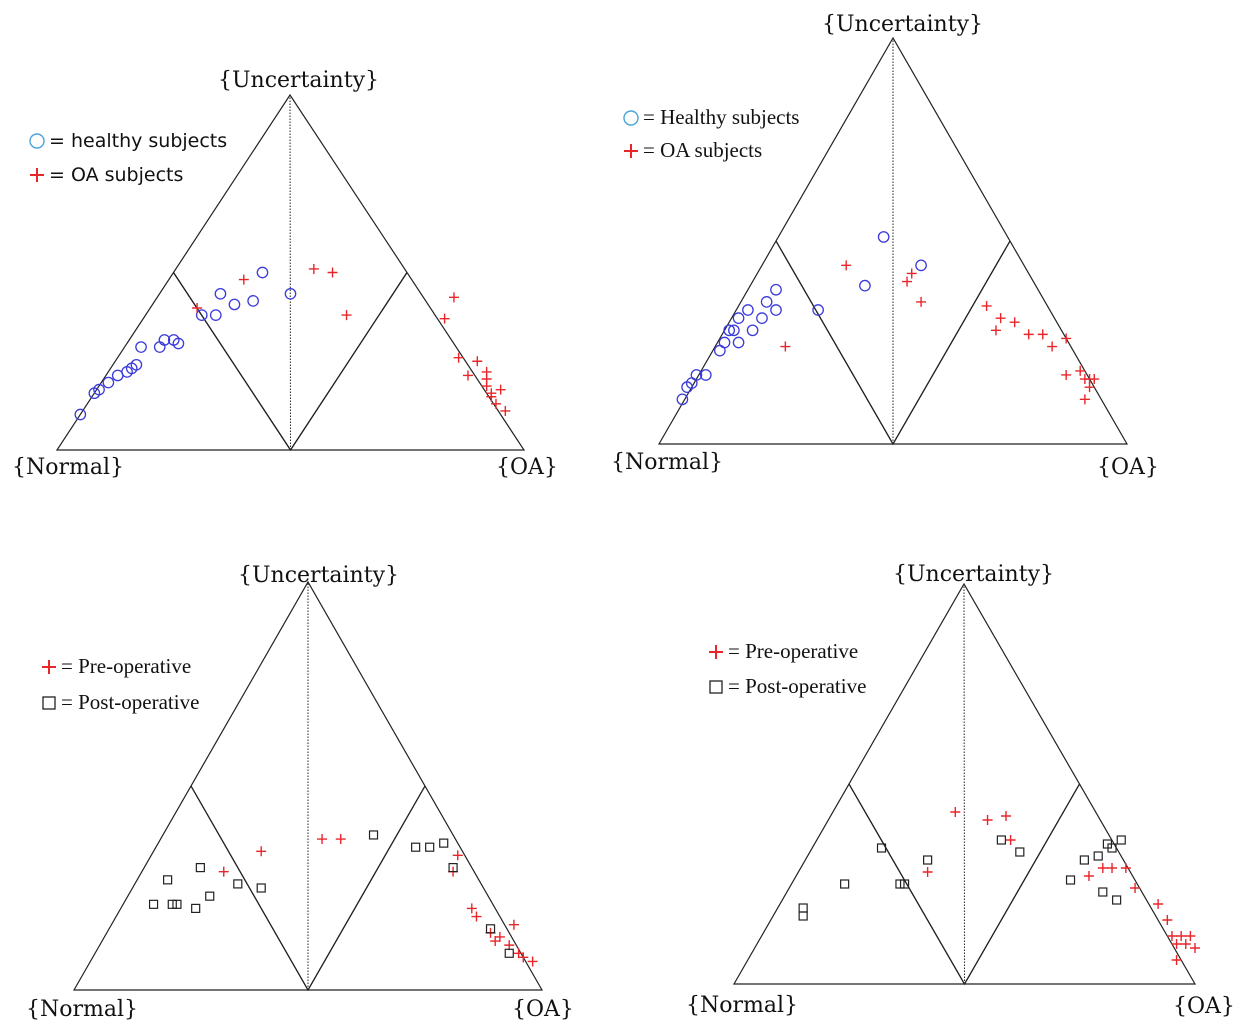  Describe the element at coordinates (128, 158) in the screenshot. I see `legend: = healthy subjects = OA subjects` at that location.